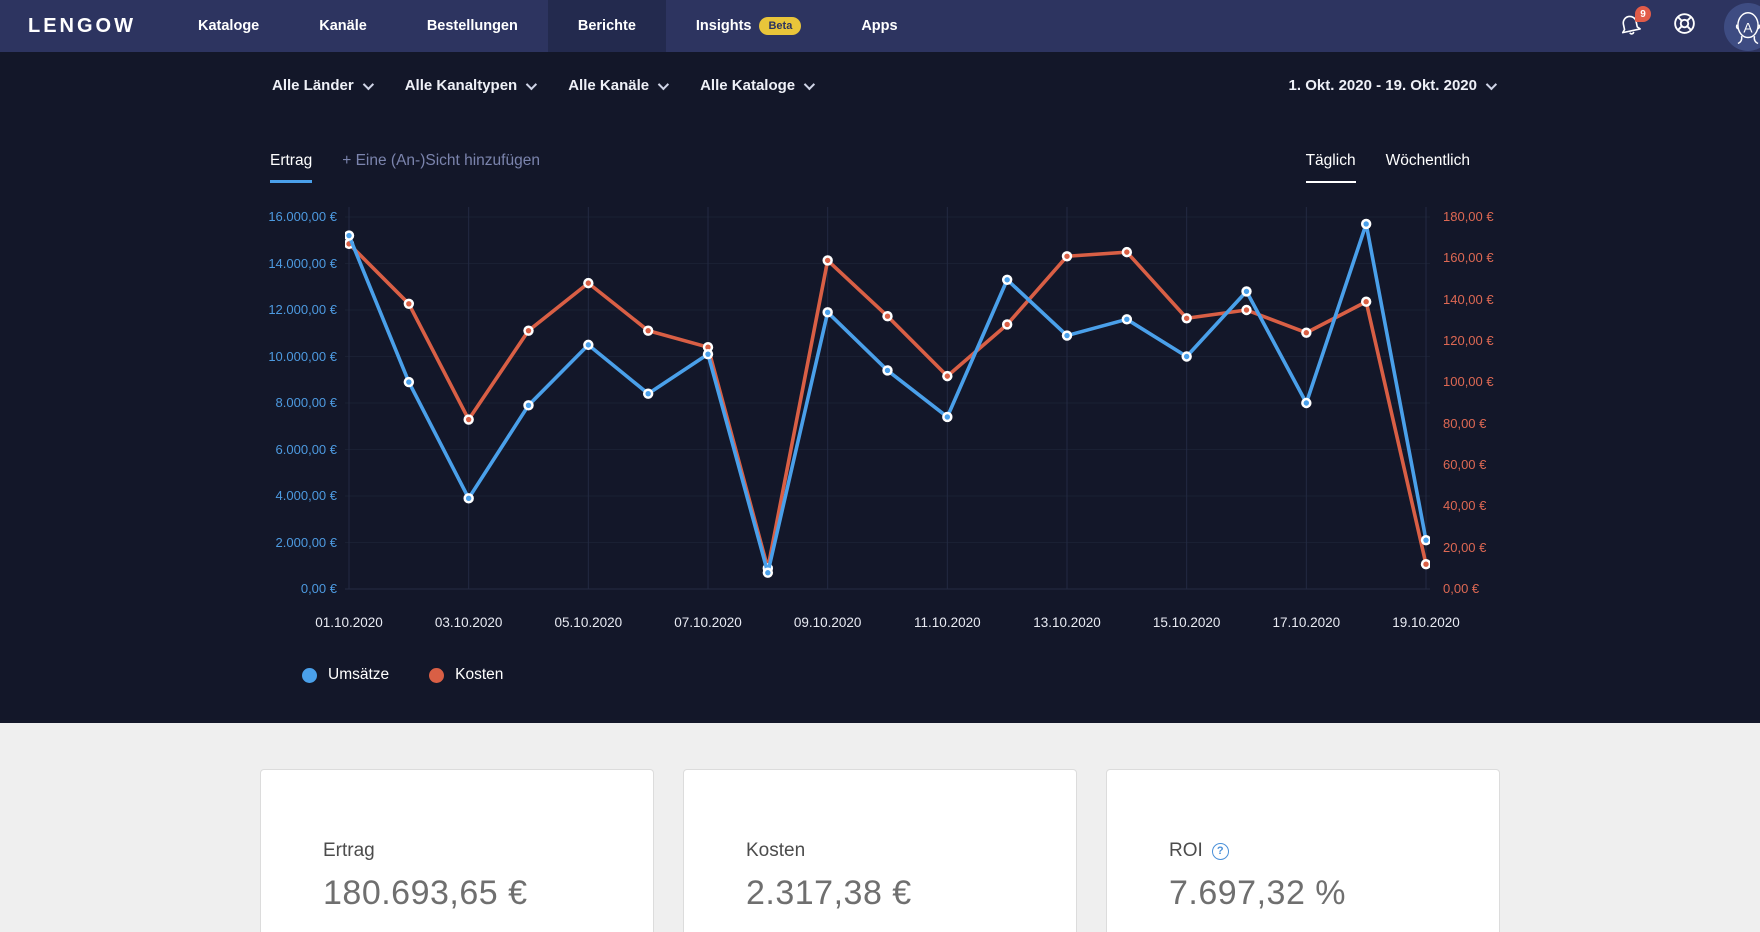 The width and height of the screenshot is (1760, 932). What do you see at coordinates (345, 675) in the screenshot?
I see `legend-item-umsaetze: Umsätze` at bounding box center [345, 675].